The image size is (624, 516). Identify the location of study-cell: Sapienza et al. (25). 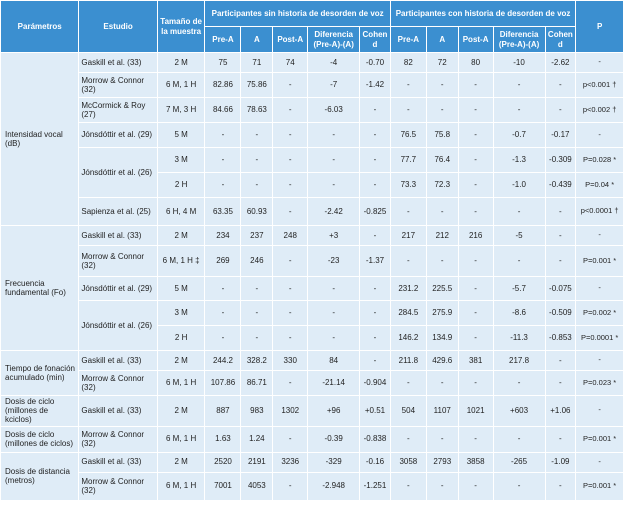
(118, 211).